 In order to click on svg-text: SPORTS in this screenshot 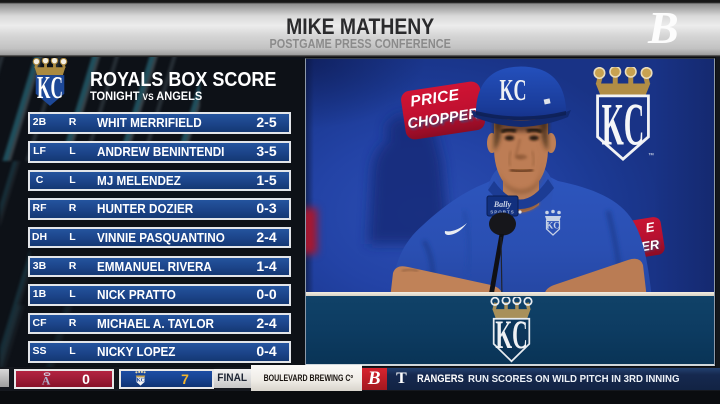, I will do `click(502, 212)`.